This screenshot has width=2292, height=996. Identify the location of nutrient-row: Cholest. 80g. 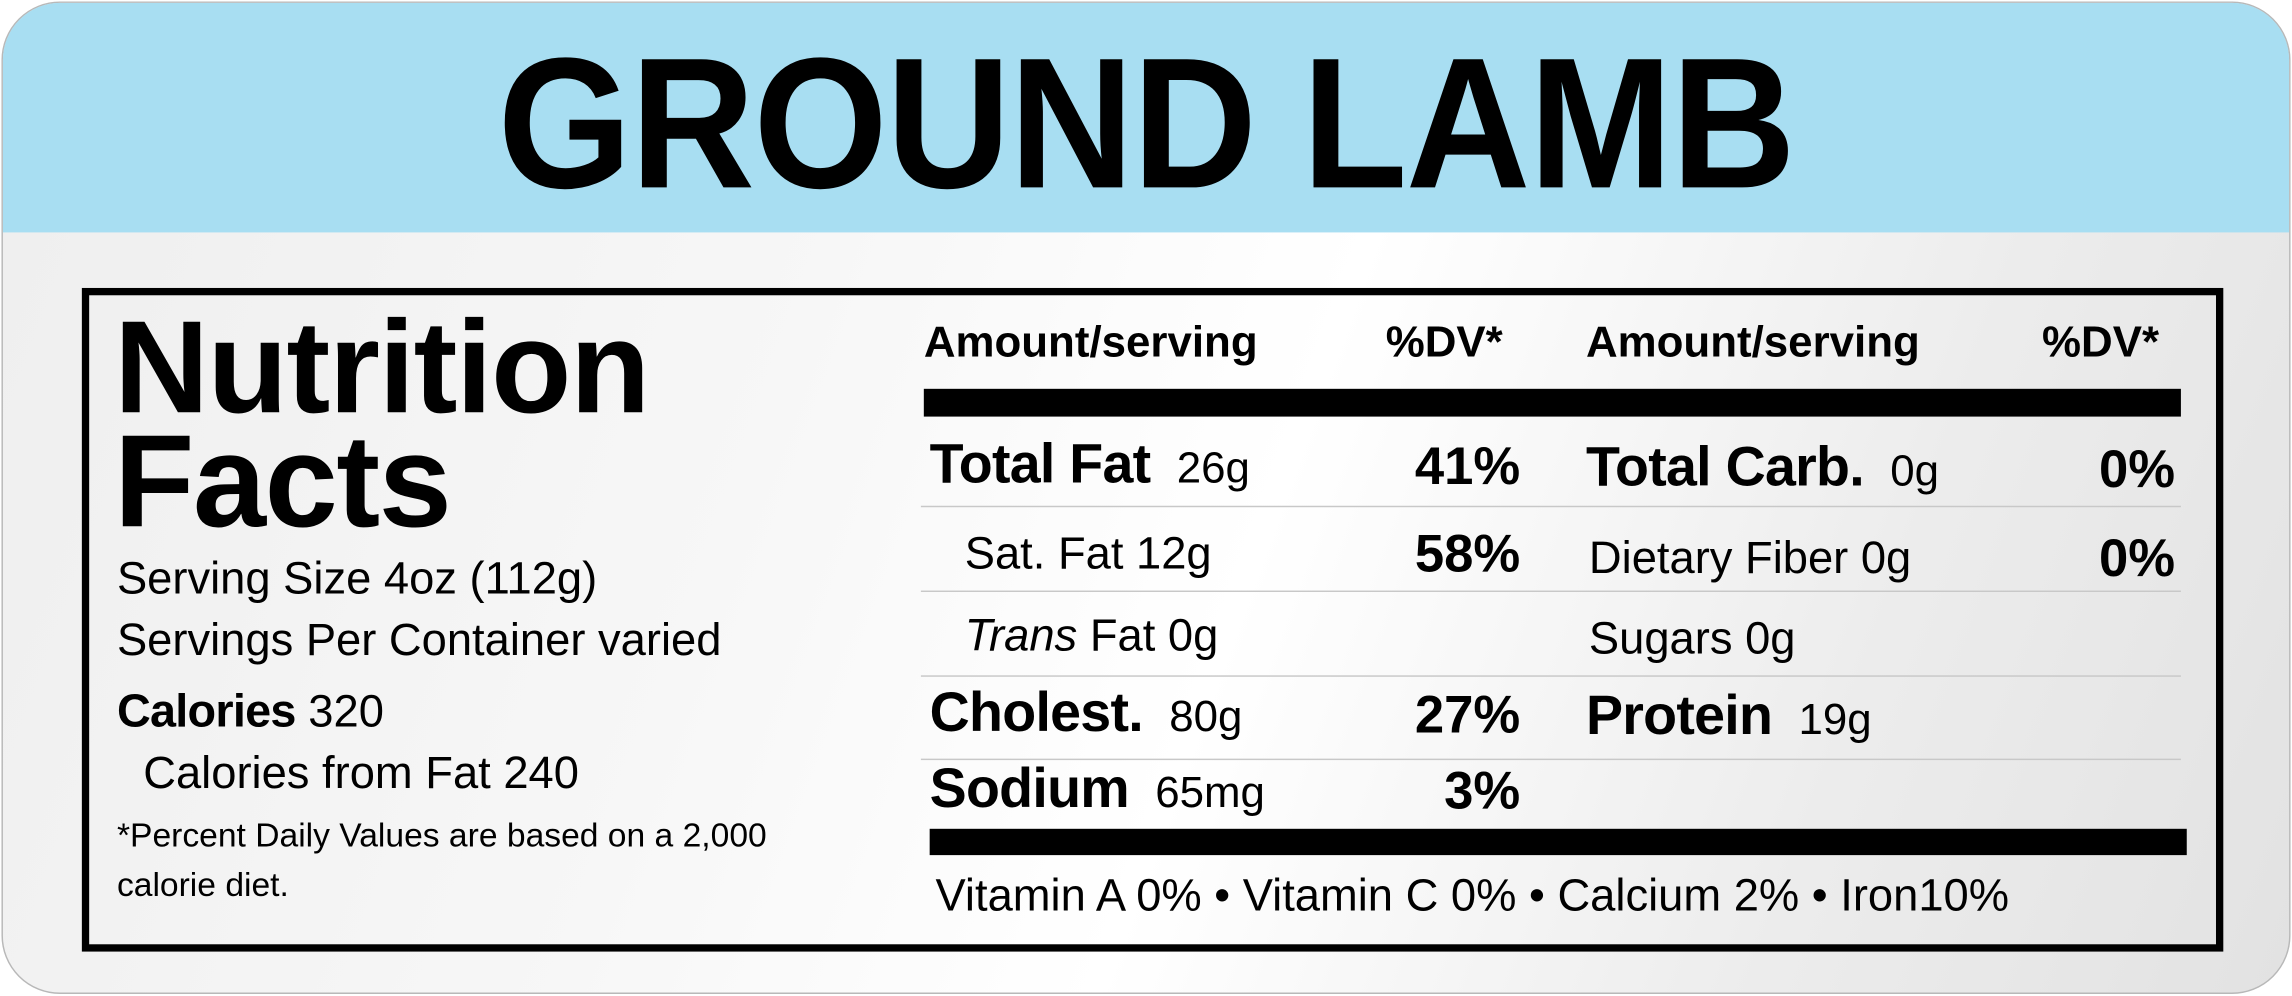
(1086, 719).